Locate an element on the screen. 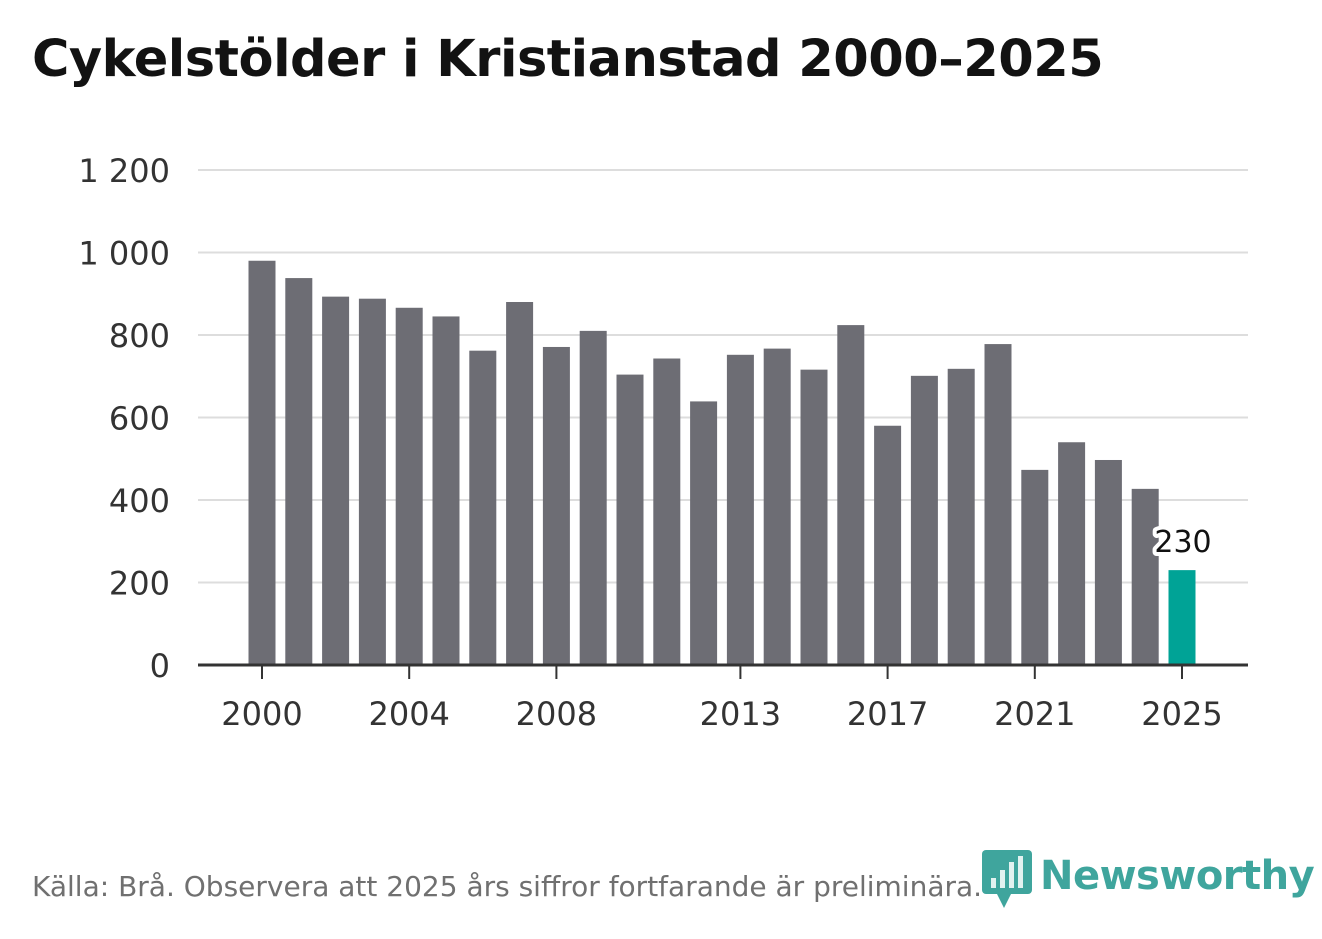 This screenshot has height=939, width=1322. bar-2022 is located at coordinates (1072, 553).